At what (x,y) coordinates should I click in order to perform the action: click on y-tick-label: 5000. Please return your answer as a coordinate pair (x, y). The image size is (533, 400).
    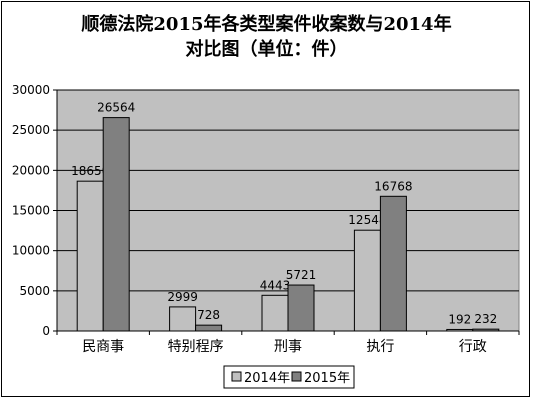
    Looking at the image, I should click on (34, 291).